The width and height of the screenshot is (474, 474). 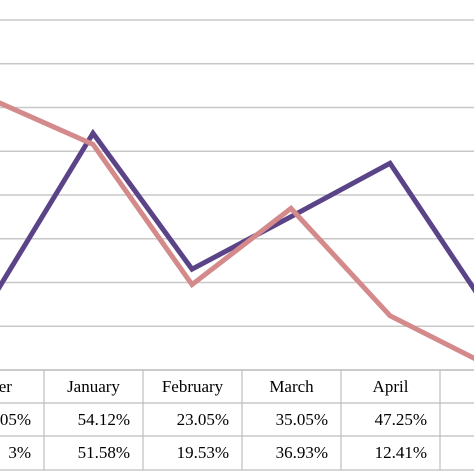 What do you see at coordinates (6, 386) in the screenshot?
I see `category-label: mber` at bounding box center [6, 386].